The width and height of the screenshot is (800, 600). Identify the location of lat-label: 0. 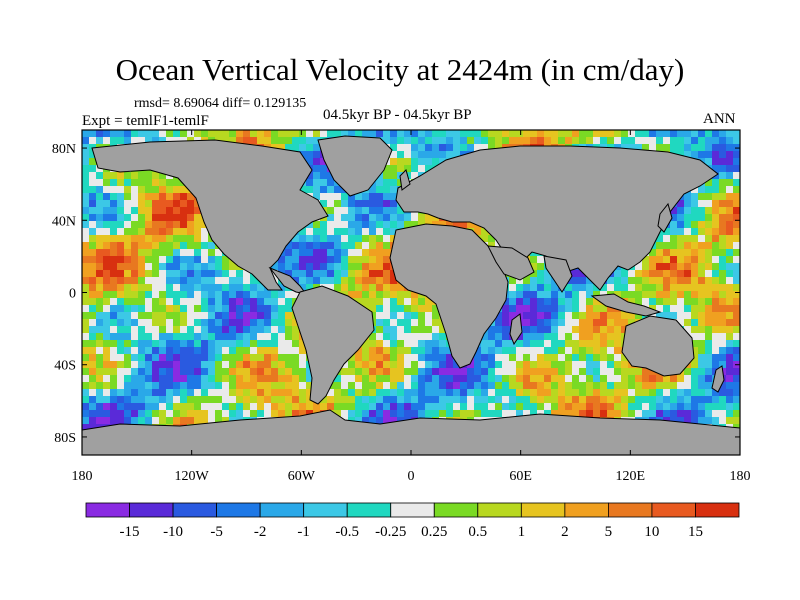
(72, 294).